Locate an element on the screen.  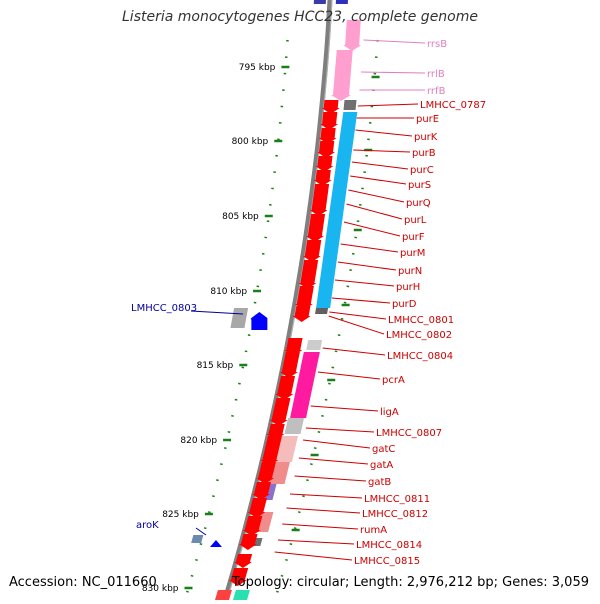
gene-label-LMHCC_0801: LMHCC_0801 is located at coordinates (421, 320).